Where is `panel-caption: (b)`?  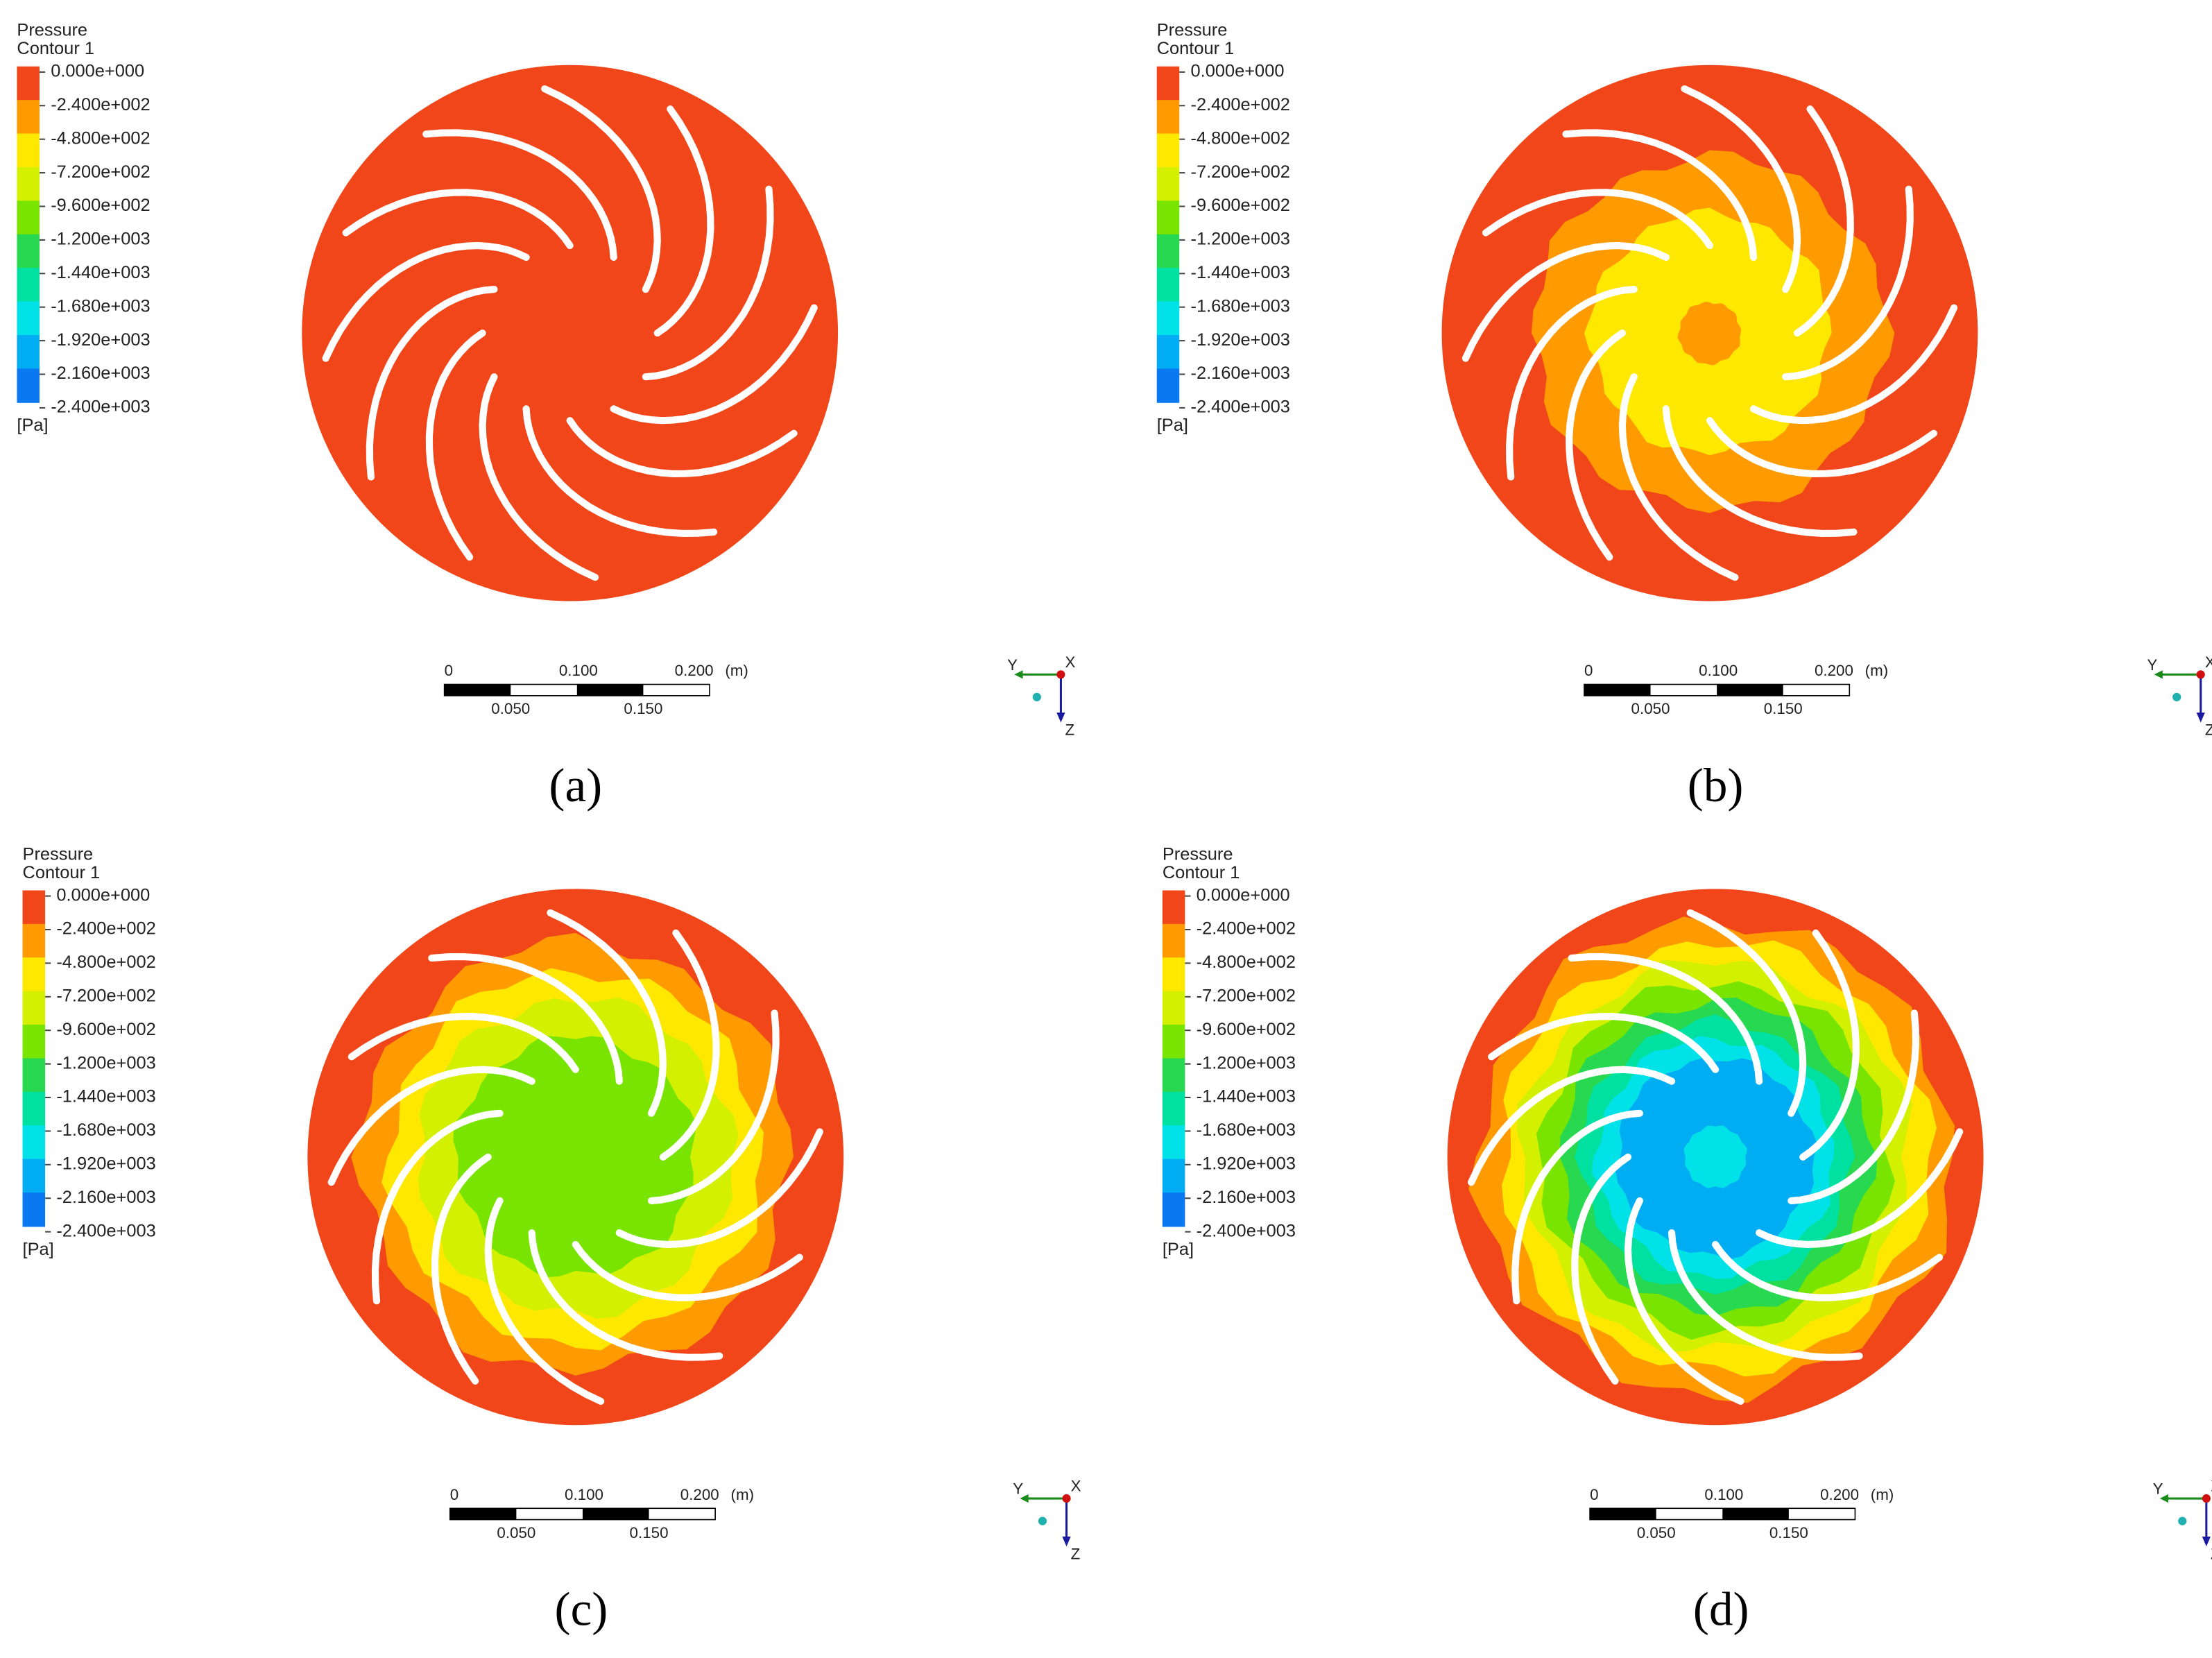
panel-caption: (b) is located at coordinates (1716, 785).